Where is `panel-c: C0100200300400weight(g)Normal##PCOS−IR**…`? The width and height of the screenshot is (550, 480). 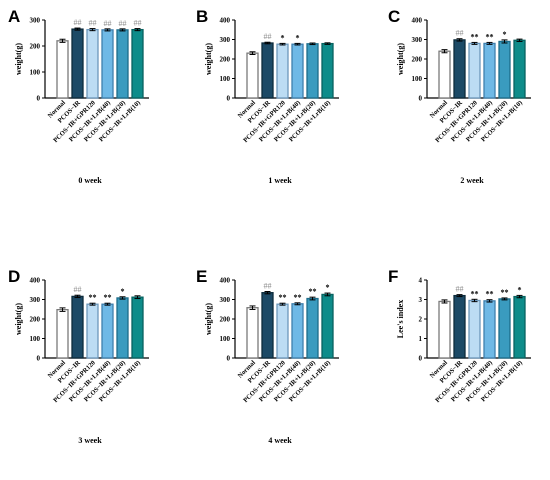
panel-c: C0100200300400weight(g)Normal##PCOS−IR**… is located at coordinates (459, 96).